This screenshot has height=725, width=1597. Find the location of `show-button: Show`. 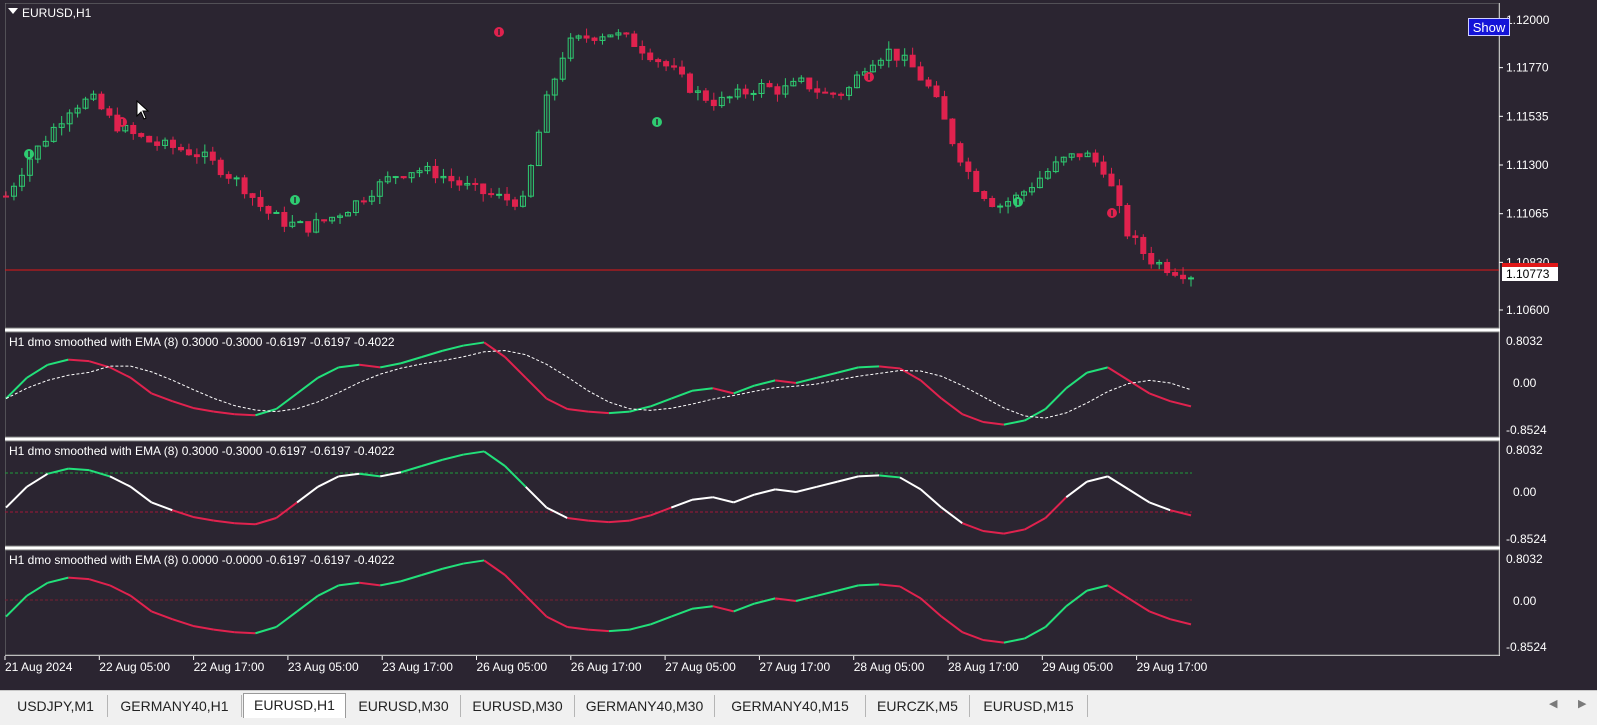

show-button: Show is located at coordinates (1489, 27).